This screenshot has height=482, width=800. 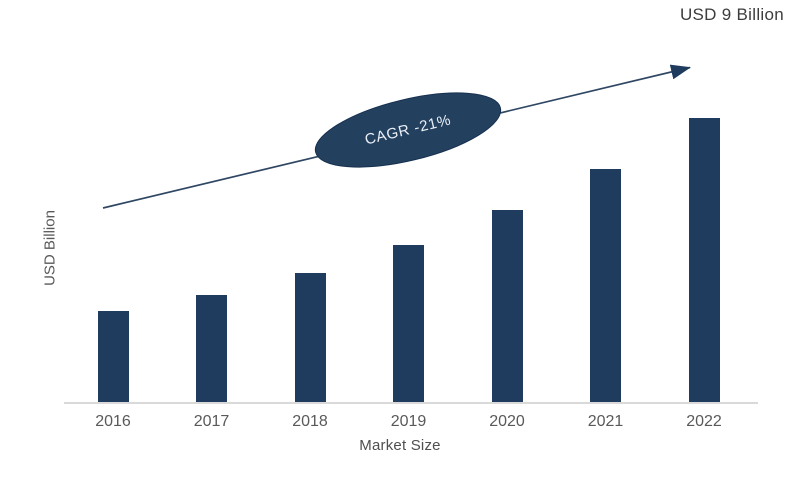 What do you see at coordinates (507, 421) in the screenshot?
I see `x-tick-2020: 2020` at bounding box center [507, 421].